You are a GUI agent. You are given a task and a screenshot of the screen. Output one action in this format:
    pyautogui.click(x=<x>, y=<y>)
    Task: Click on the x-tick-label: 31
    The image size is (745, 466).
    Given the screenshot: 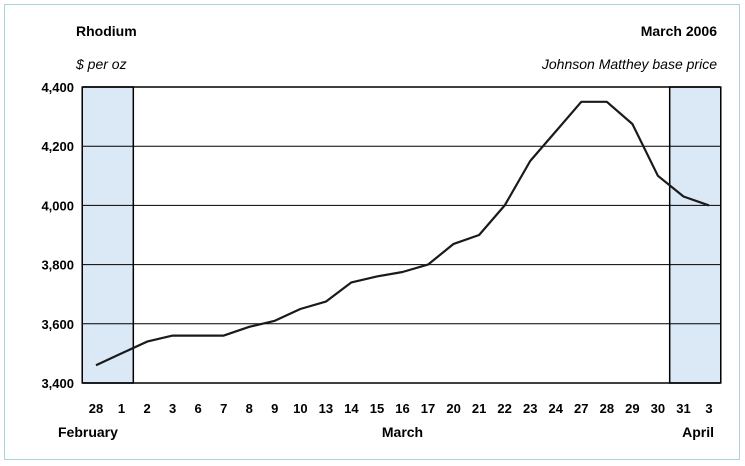 What is the action you would take?
    pyautogui.click(x=683, y=408)
    